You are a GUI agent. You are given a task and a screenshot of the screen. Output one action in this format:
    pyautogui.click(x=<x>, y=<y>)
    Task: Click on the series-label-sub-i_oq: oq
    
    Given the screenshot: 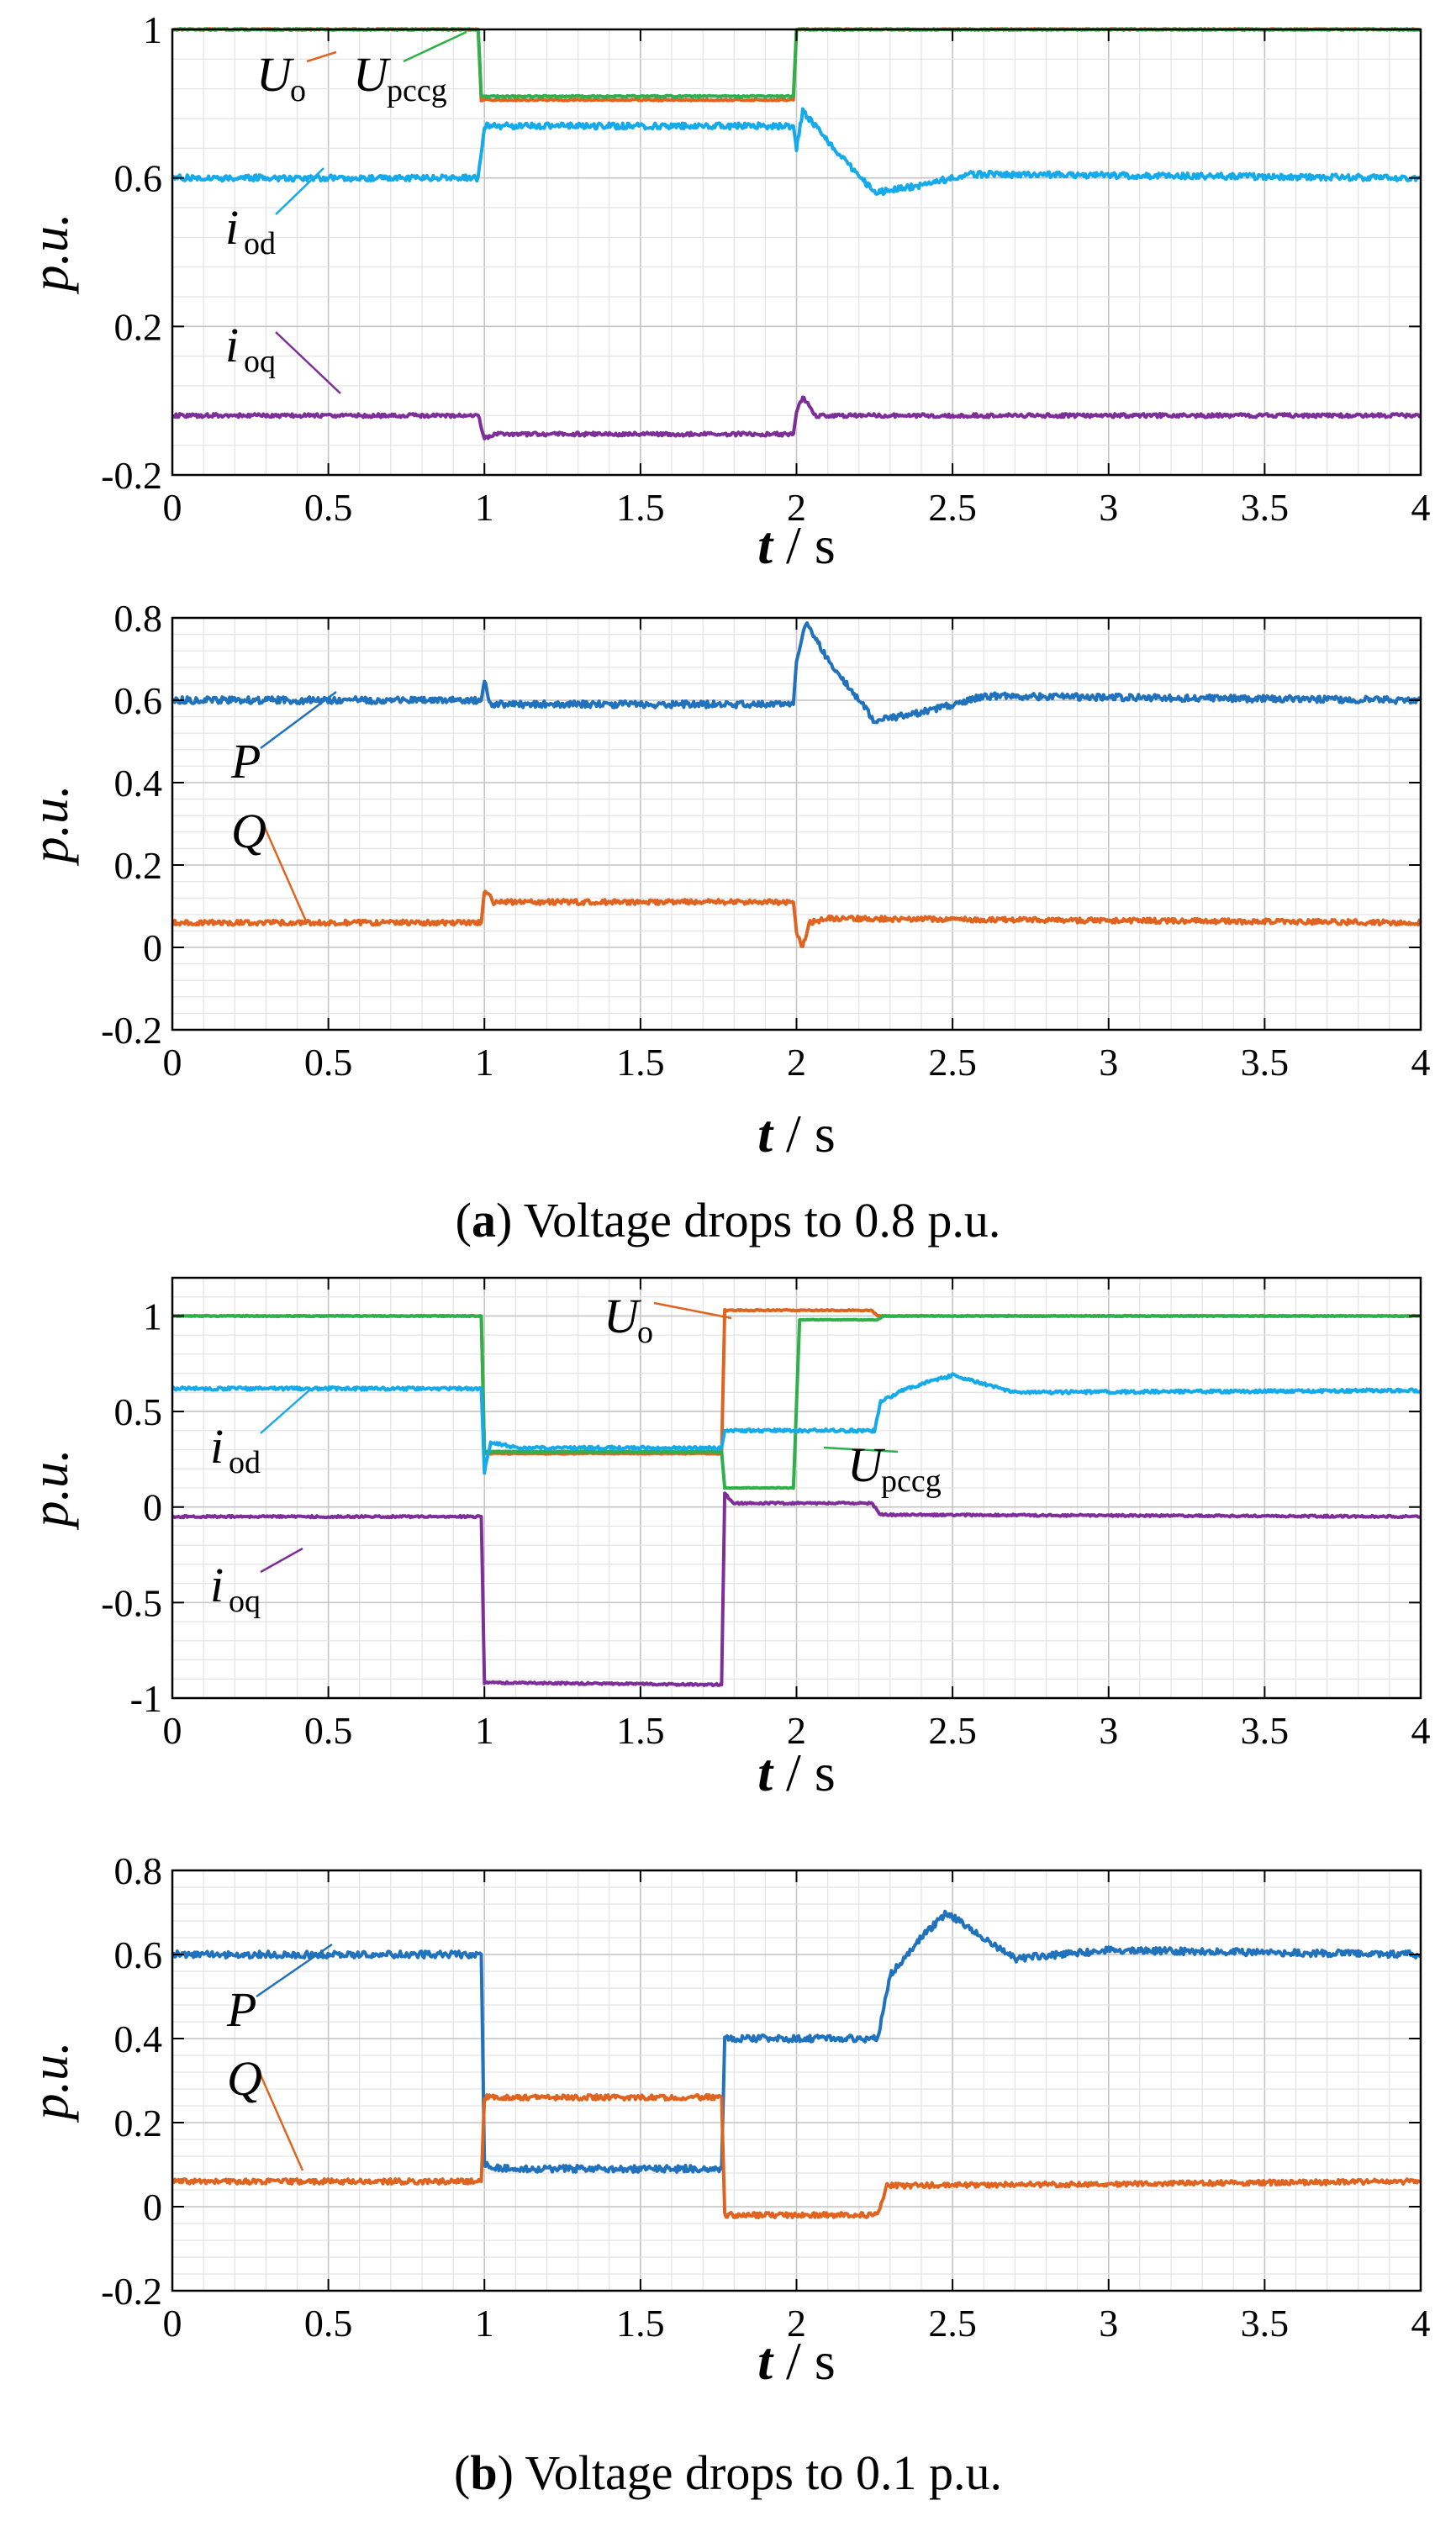 What is the action you would take?
    pyautogui.click(x=260, y=361)
    